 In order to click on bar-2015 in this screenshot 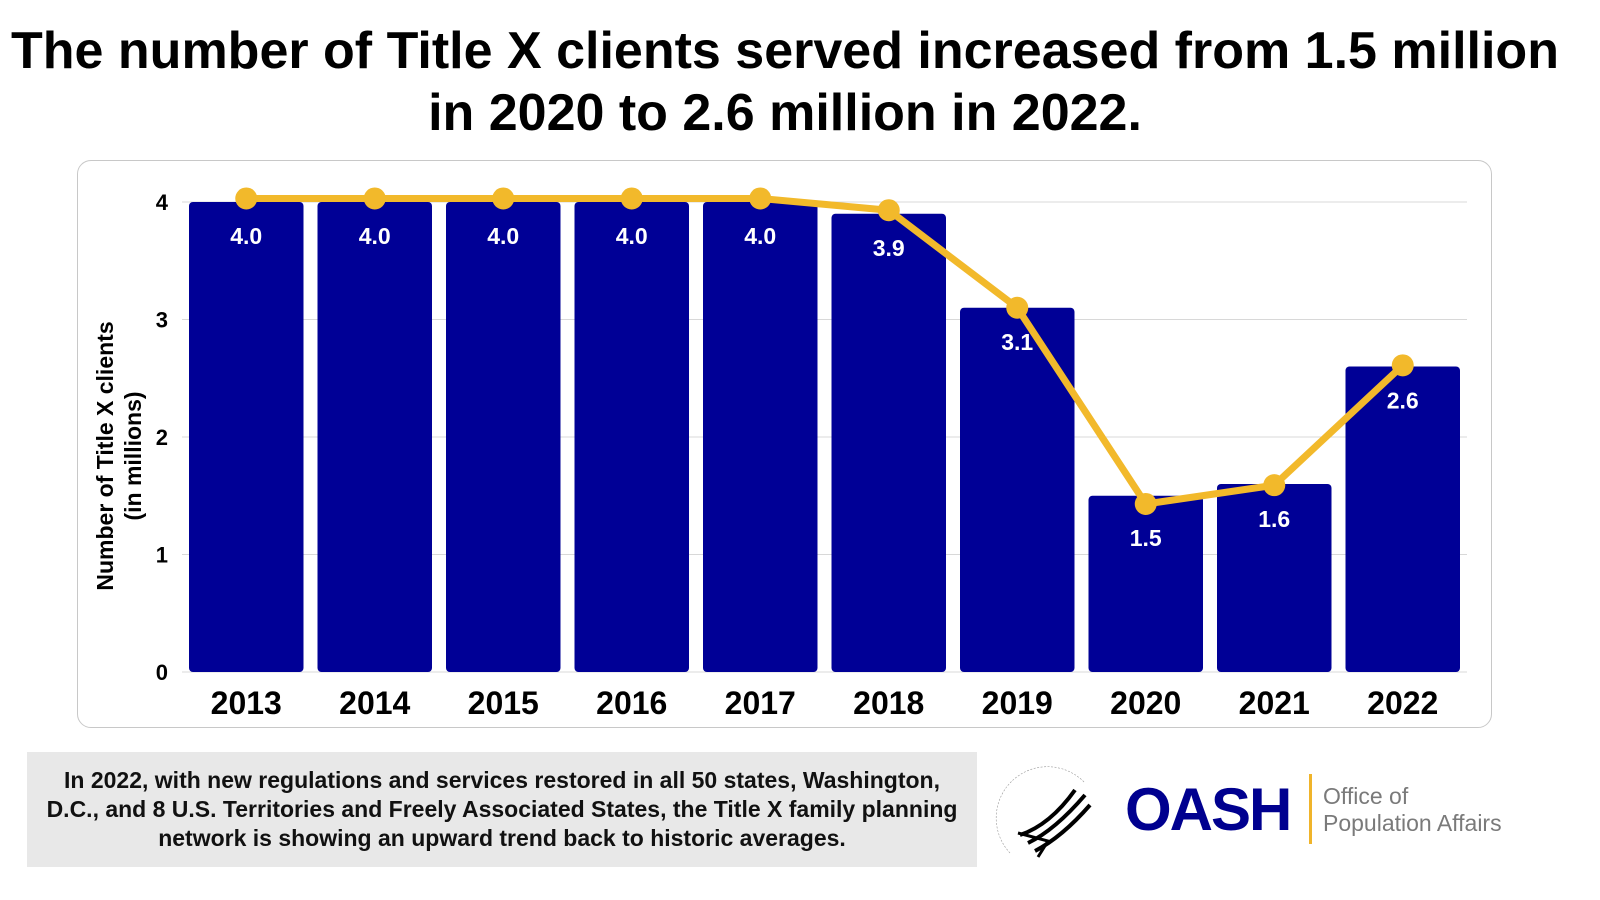, I will do `click(503, 437)`.